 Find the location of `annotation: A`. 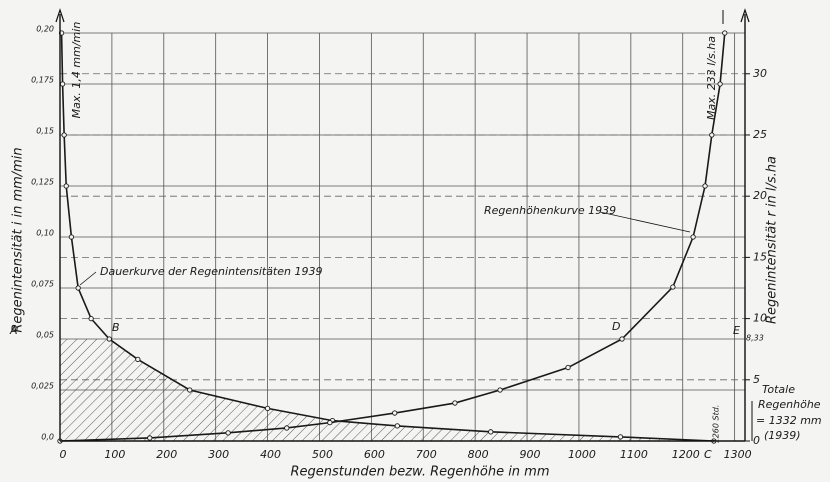

annotation: A is located at coordinates (13, 330).